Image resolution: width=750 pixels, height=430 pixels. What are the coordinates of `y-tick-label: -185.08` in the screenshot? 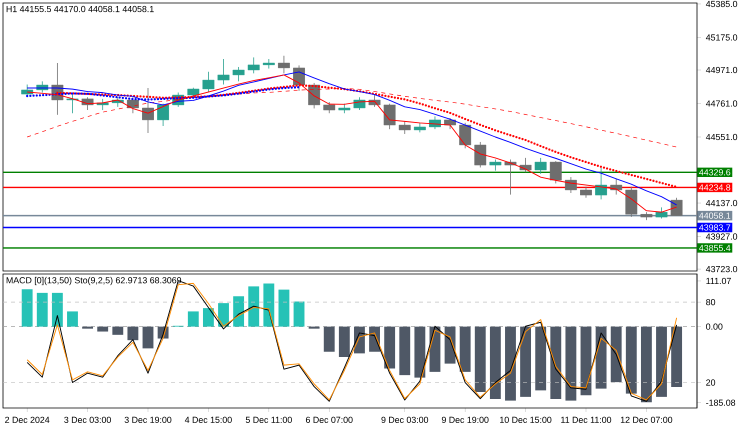 It's located at (721, 403).